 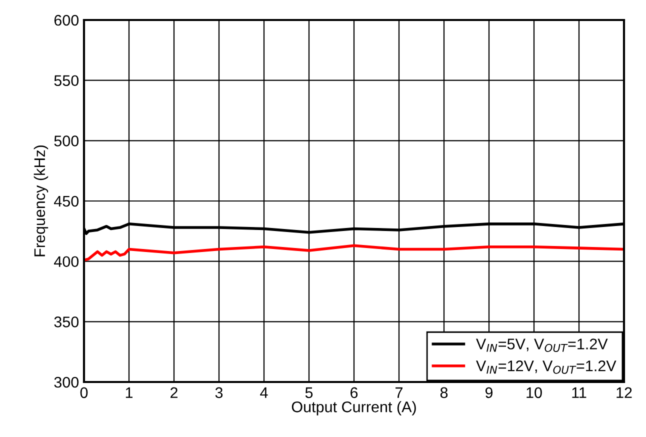 What do you see at coordinates (66, 262) in the screenshot?
I see `y-tick-label: 400` at bounding box center [66, 262].